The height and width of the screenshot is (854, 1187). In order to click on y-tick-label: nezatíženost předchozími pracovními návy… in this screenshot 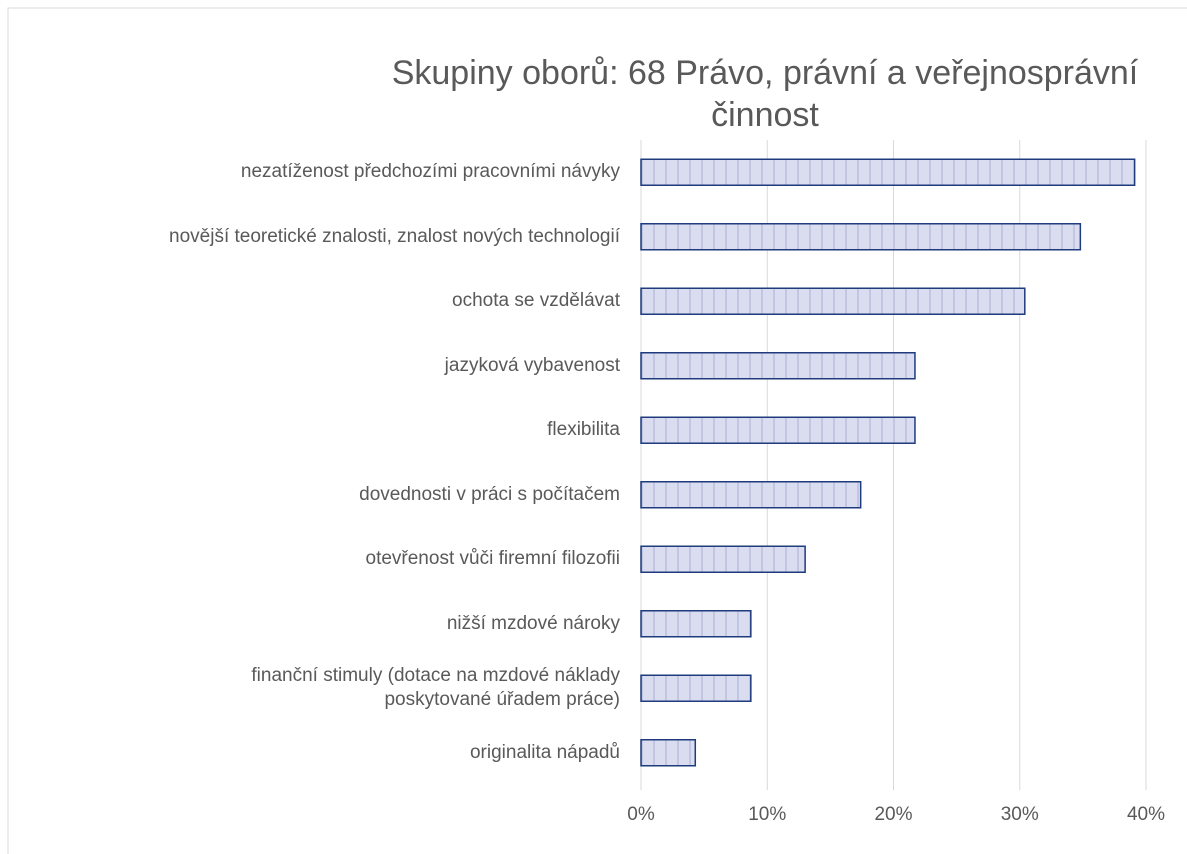, I will do `click(430, 172)`.